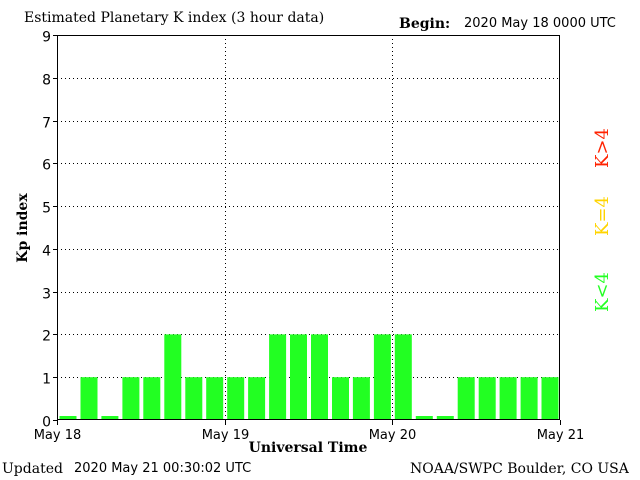  Describe the element at coordinates (519, 469) in the screenshot. I see `source-credit: NOAA/SWPC Boulder, CO USA` at that location.